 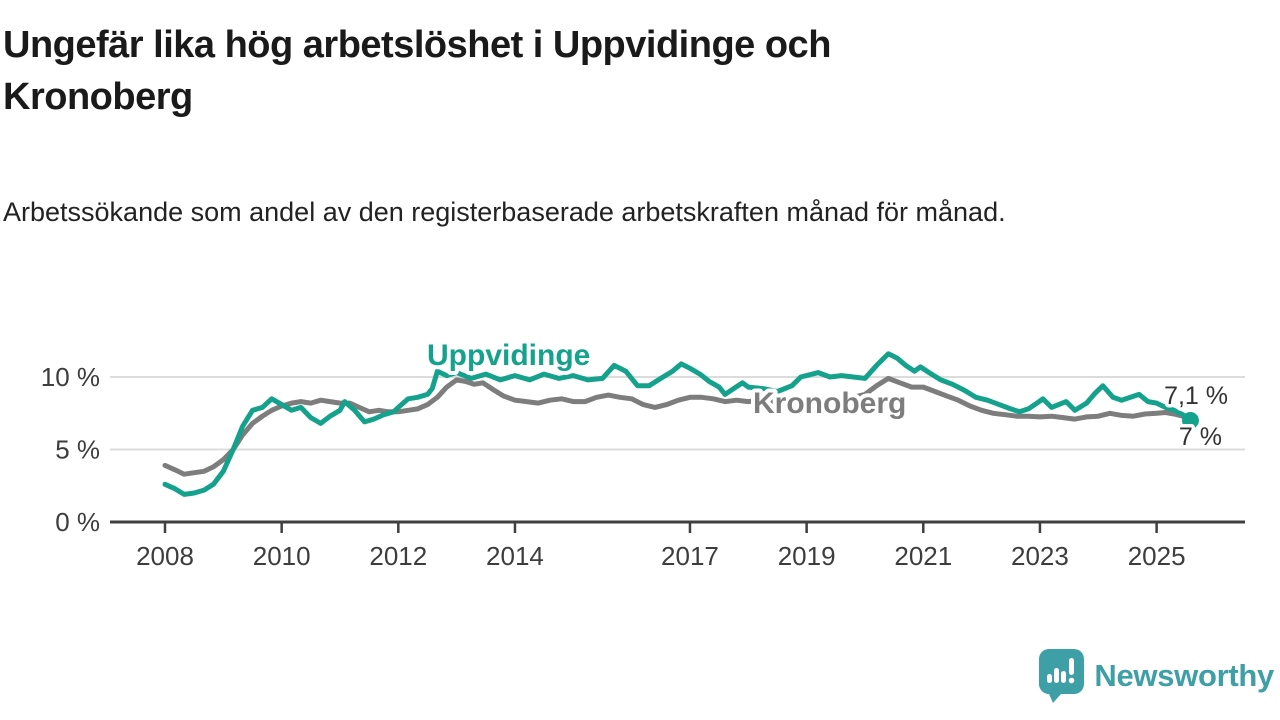 I want to click on newsworthy-logo: Newsworthy, so click(x=1156, y=676).